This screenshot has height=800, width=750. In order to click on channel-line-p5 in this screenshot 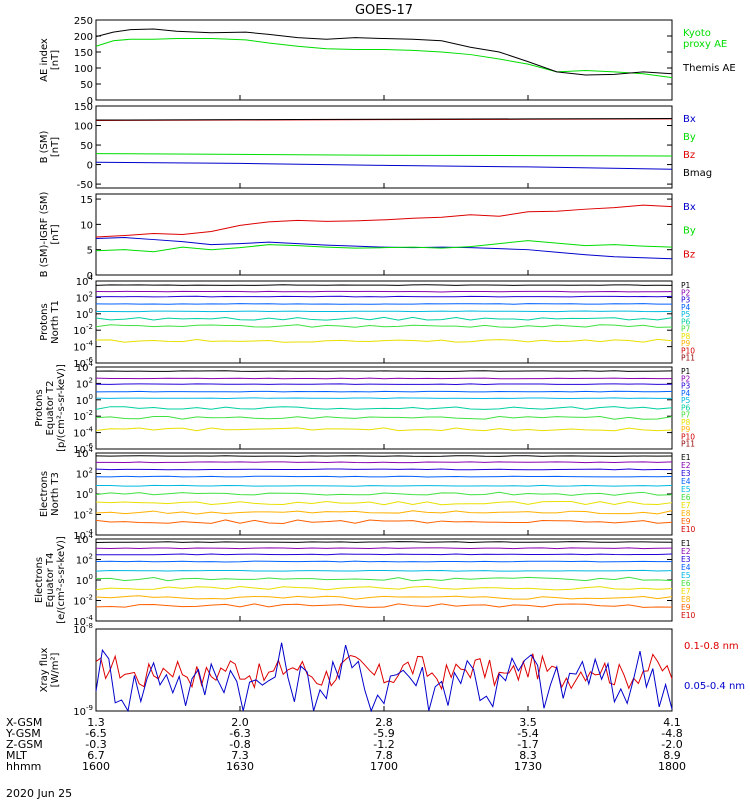, I will do `click(384, 398)`.